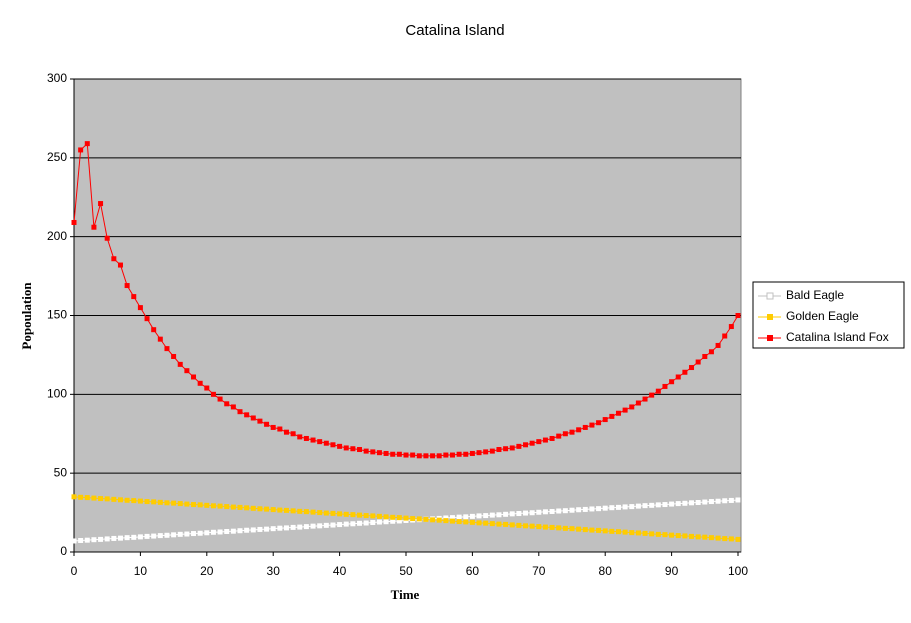  What do you see at coordinates (738, 571) in the screenshot?
I see `x-tick-label: 100` at bounding box center [738, 571].